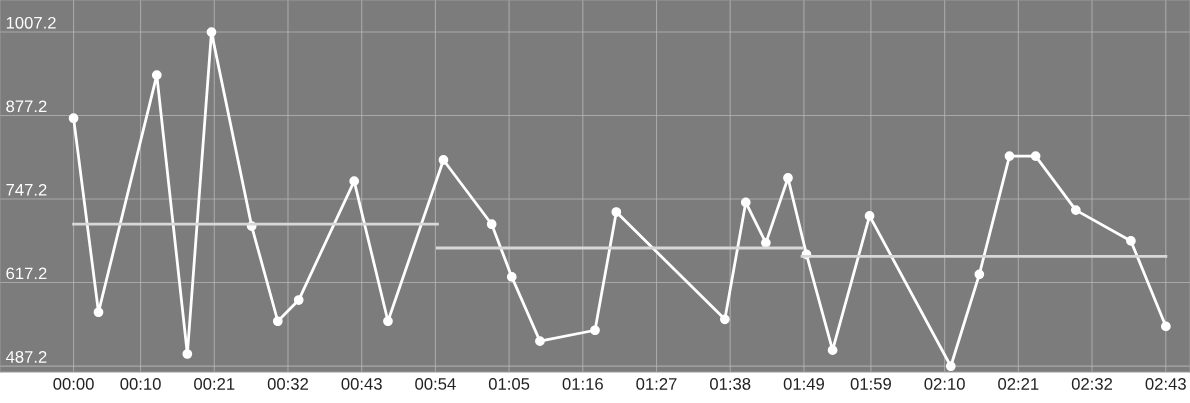 This screenshot has height=403, width=1190. What do you see at coordinates (1018, 384) in the screenshot?
I see `x-tick-label: 02:21` at bounding box center [1018, 384].